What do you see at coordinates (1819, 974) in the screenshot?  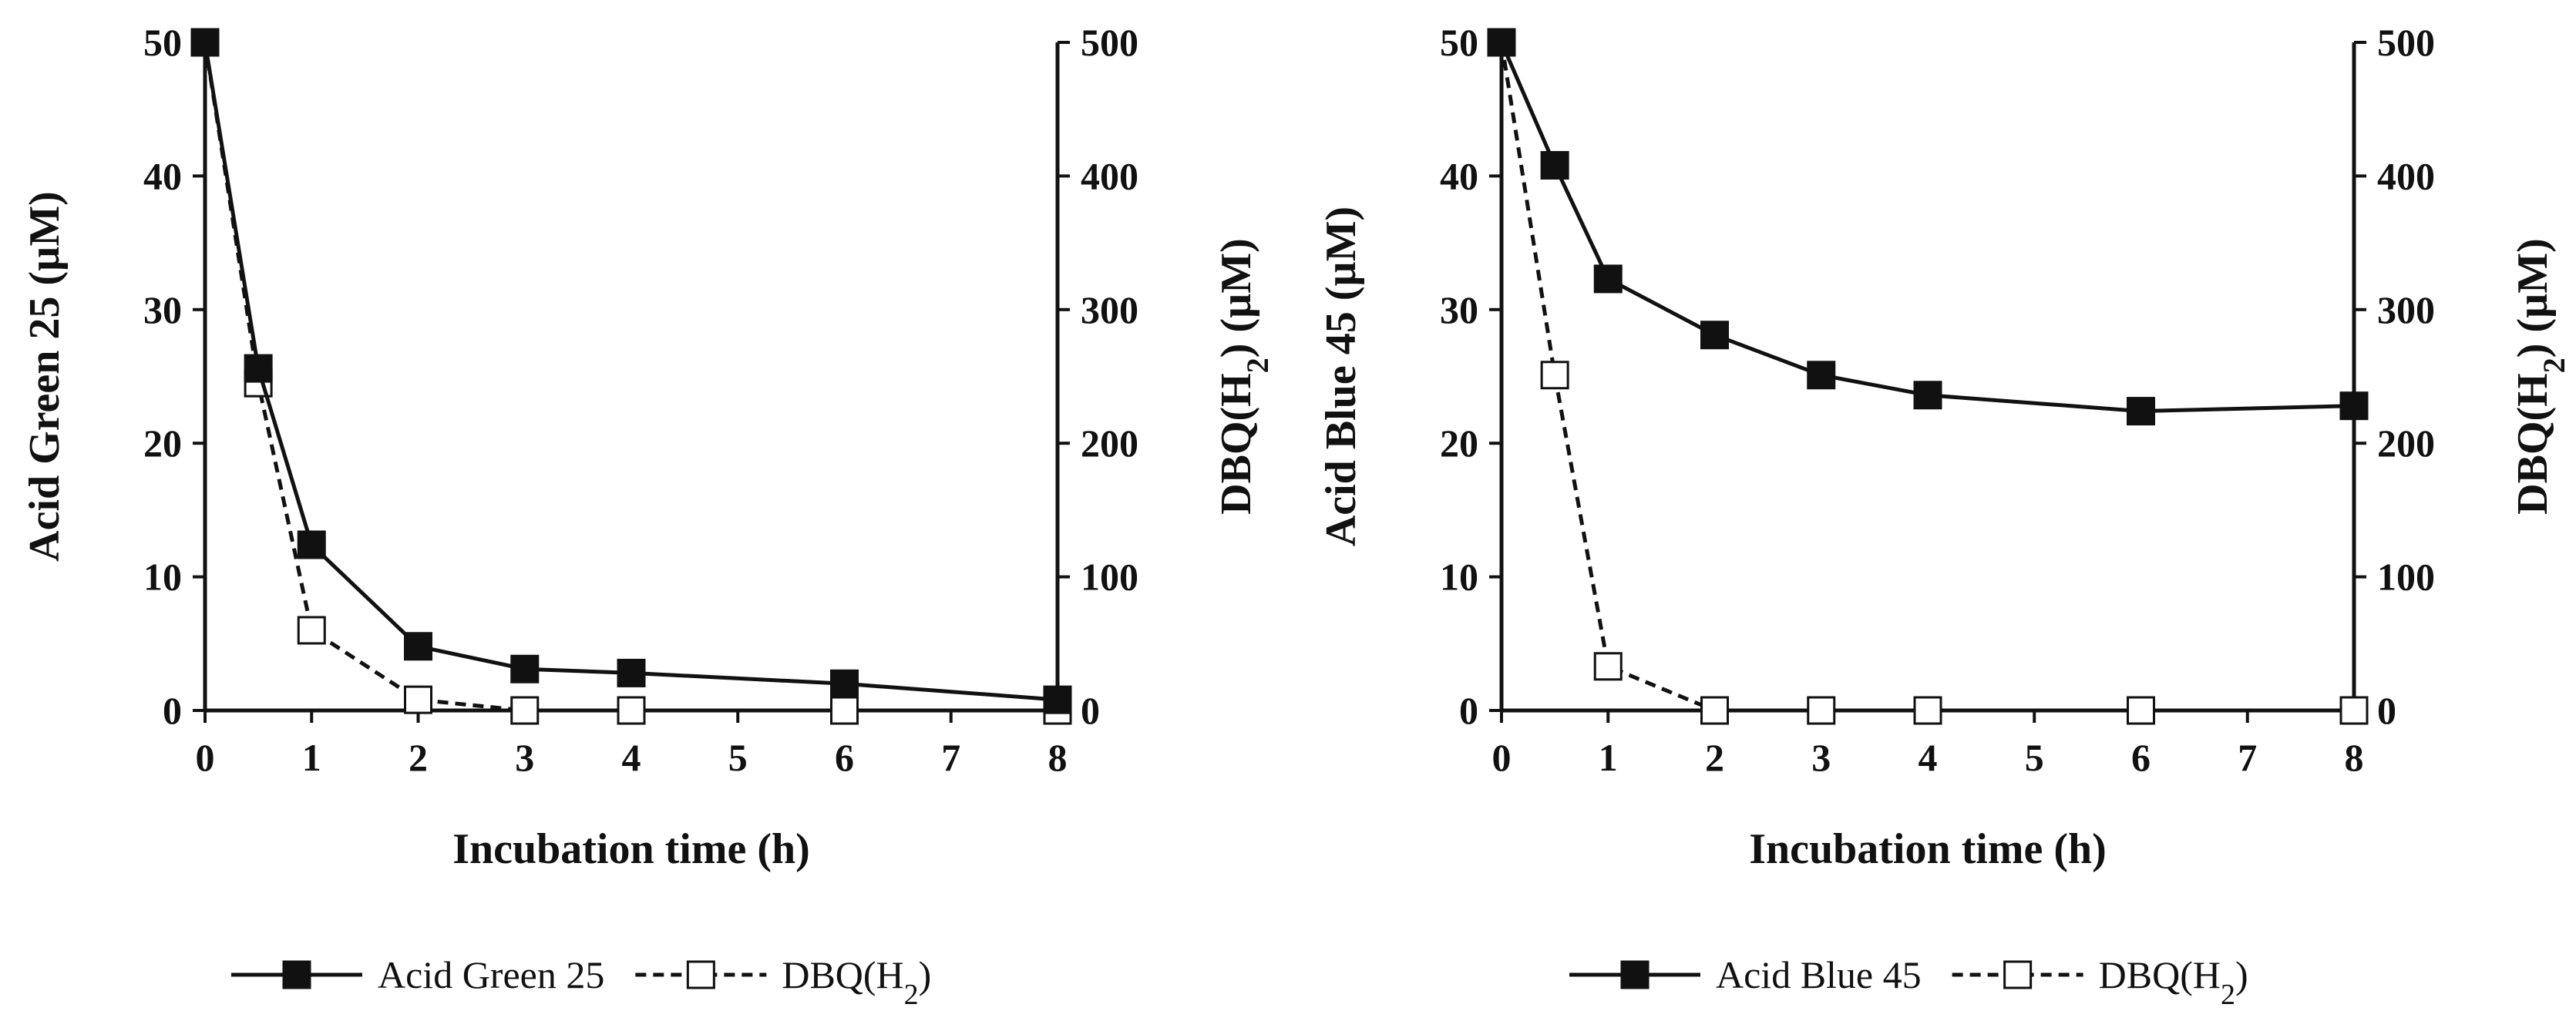 I see `legend-label-acid-blue-45: Acid Blue 45` at bounding box center [1819, 974].